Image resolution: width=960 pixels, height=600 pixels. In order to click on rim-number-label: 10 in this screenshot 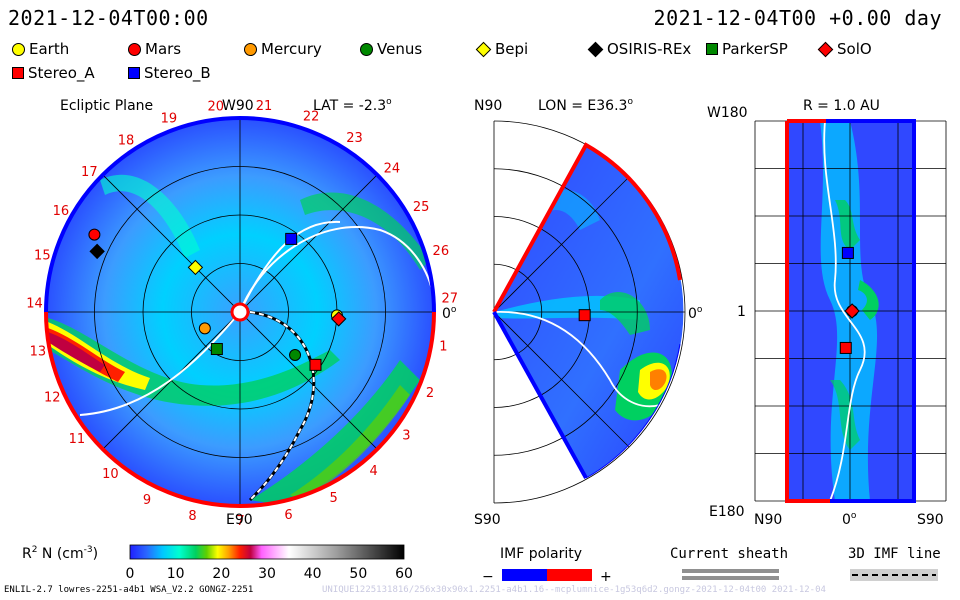, I will do `click(110, 474)`.